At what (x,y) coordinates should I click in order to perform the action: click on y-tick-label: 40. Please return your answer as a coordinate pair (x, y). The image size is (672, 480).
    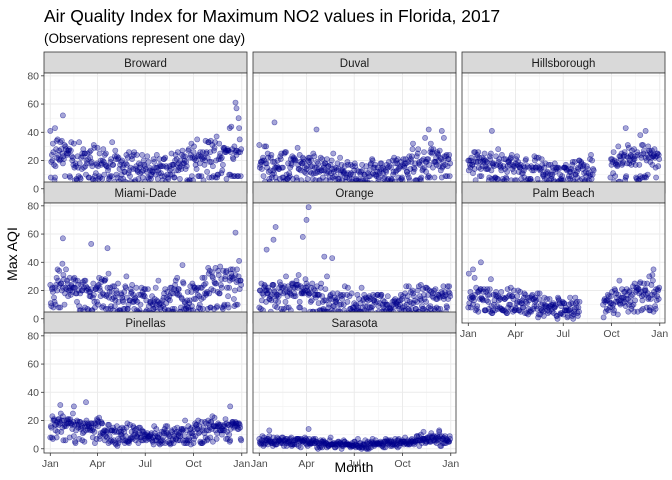
    Looking at the image, I should click on (33, 393).